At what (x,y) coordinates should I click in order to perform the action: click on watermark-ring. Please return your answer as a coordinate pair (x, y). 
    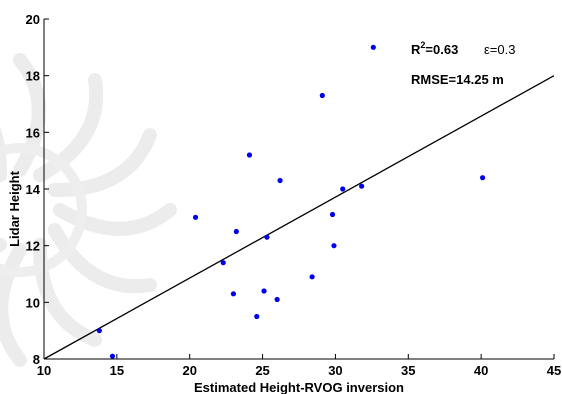
    Looking at the image, I should click on (43, 210).